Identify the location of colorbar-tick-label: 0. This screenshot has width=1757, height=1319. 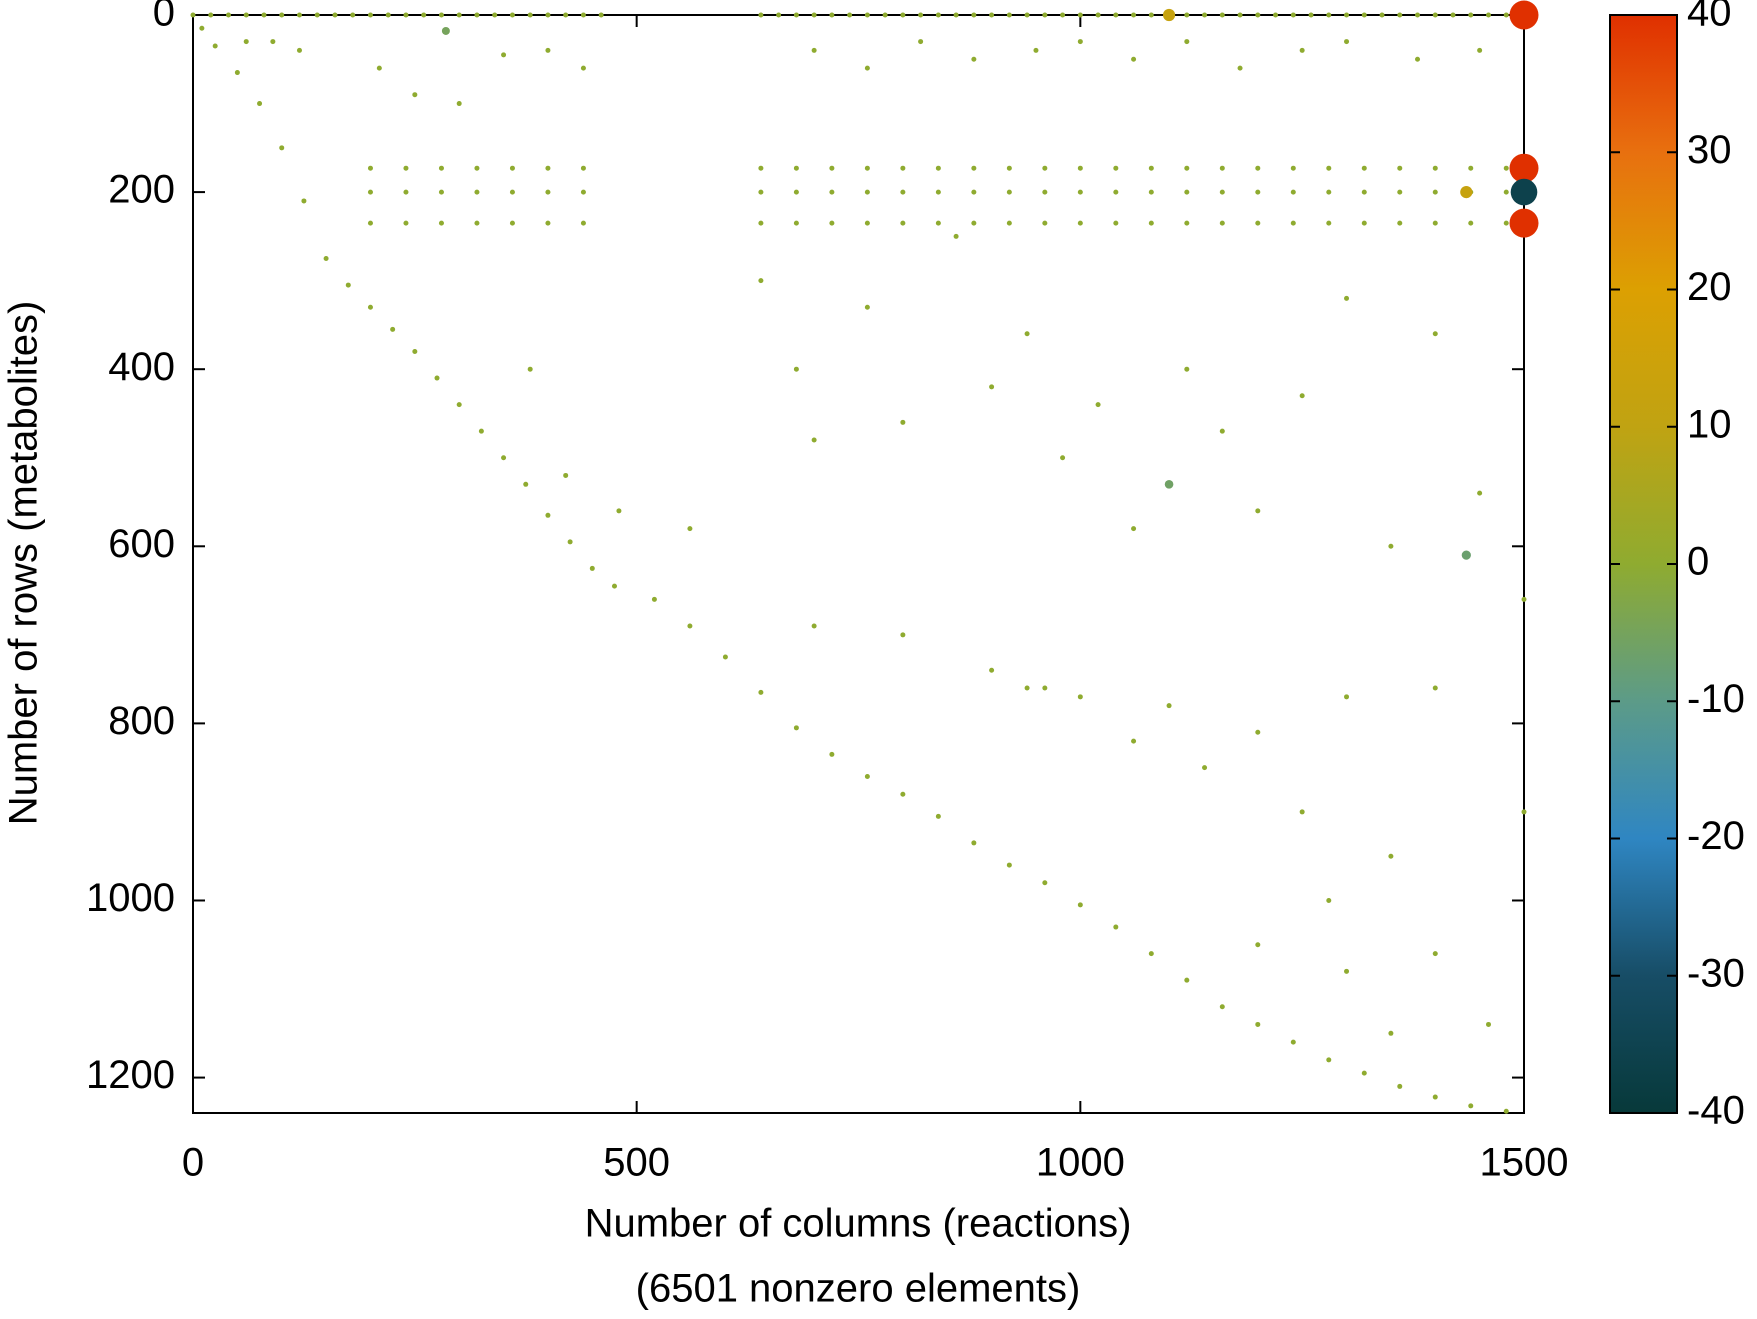
(1698, 562).